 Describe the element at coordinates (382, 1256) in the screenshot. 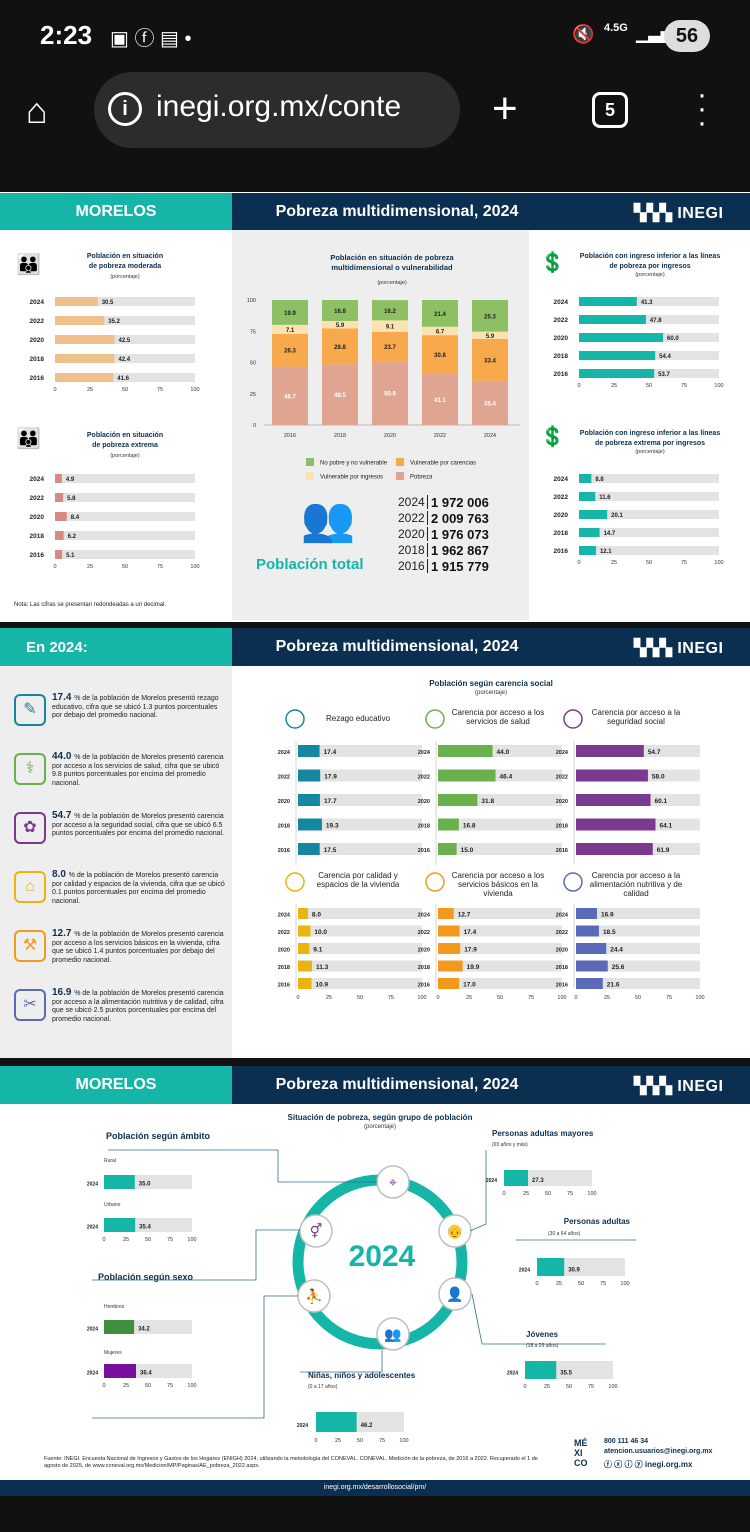

I see `center-year: 2024` at that location.